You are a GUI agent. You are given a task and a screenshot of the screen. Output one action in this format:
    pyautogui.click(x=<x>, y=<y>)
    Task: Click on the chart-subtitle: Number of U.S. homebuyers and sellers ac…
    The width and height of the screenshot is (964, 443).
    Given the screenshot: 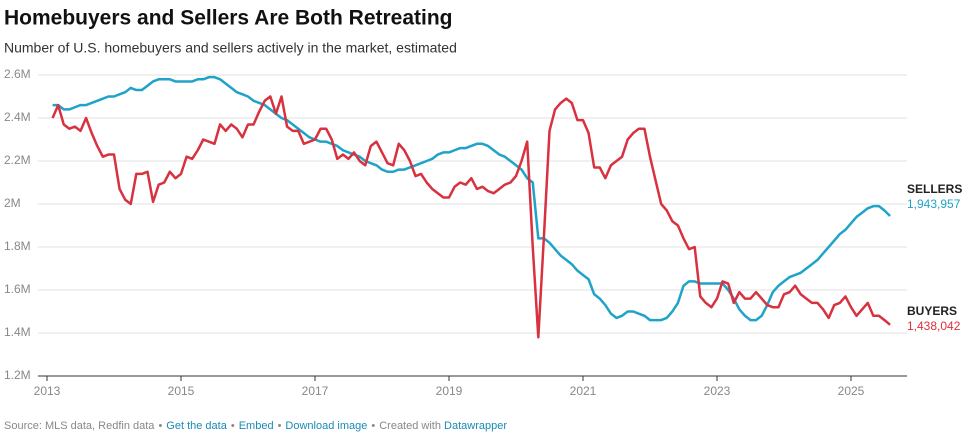 What is the action you would take?
    pyautogui.click(x=230, y=48)
    